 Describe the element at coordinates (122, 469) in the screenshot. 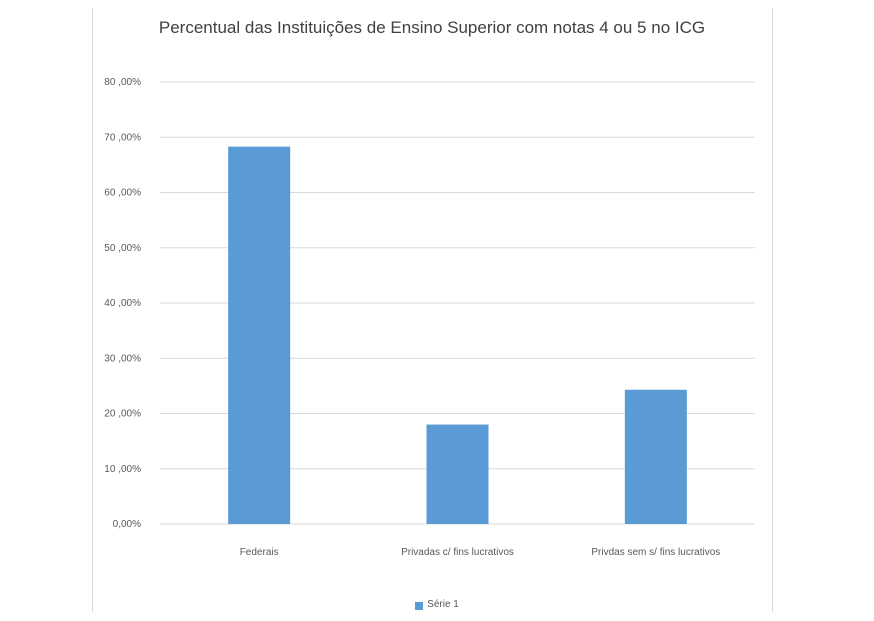

I see `y-tick-label: 10 ,00%` at that location.